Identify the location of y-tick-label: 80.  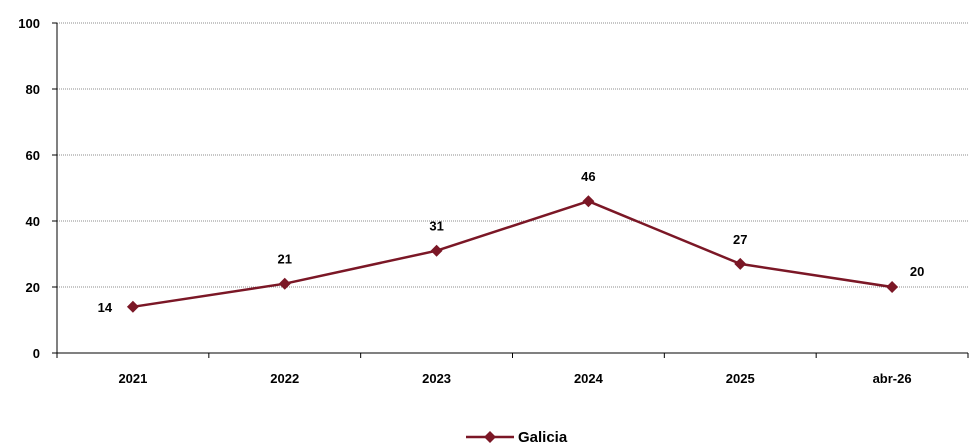
(33, 89).